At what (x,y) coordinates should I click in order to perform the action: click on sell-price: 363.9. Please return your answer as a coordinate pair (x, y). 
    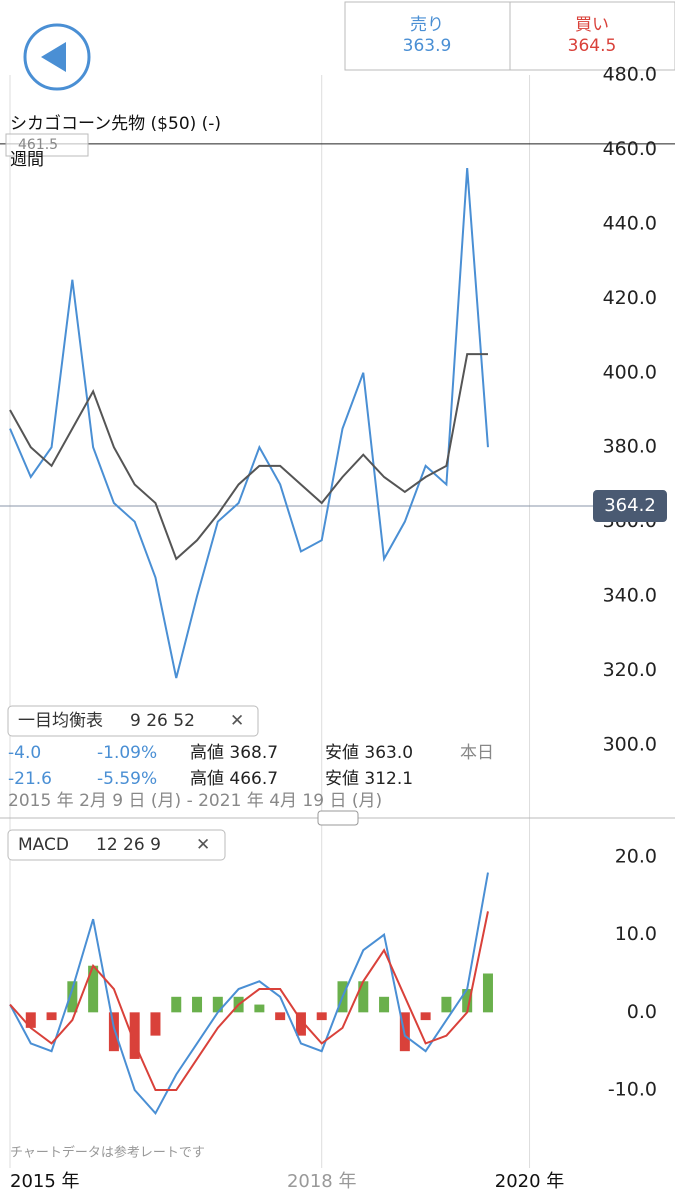
    Looking at the image, I should click on (427, 46).